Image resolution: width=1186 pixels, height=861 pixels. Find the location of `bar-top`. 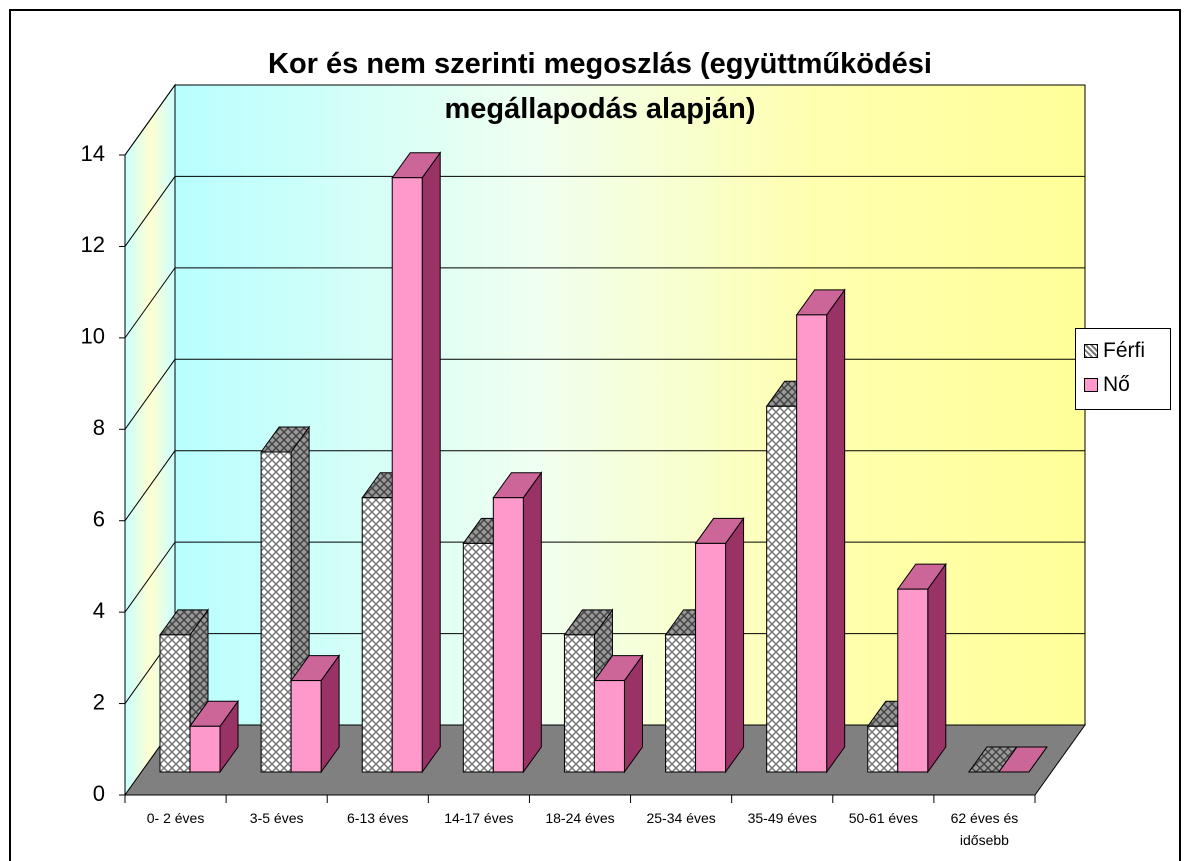

bar-top is located at coordinates (1022, 759).